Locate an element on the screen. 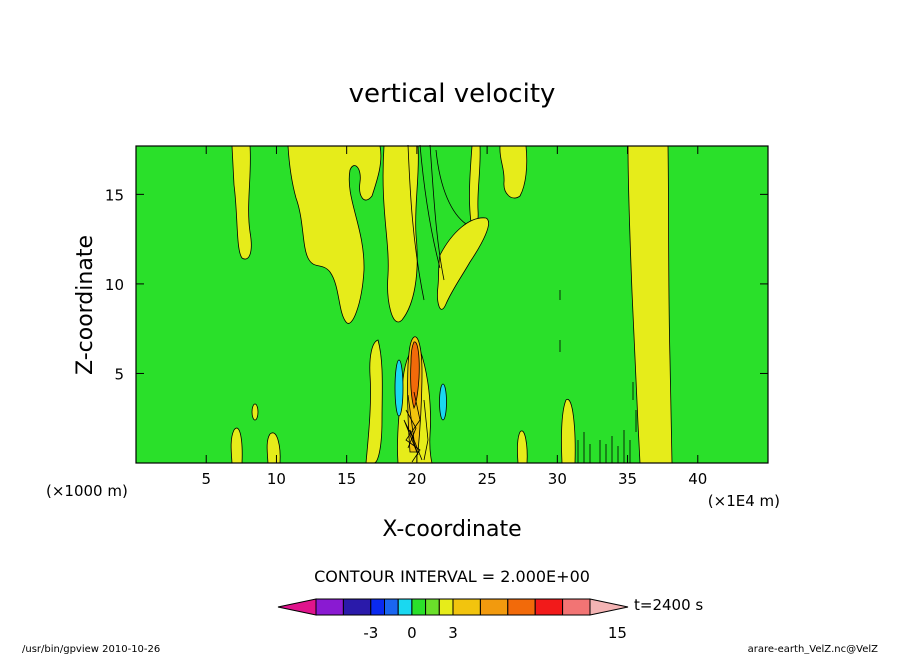 This screenshot has width=904, height=654. contour-region-upper-plume is located at coordinates (334, 234).